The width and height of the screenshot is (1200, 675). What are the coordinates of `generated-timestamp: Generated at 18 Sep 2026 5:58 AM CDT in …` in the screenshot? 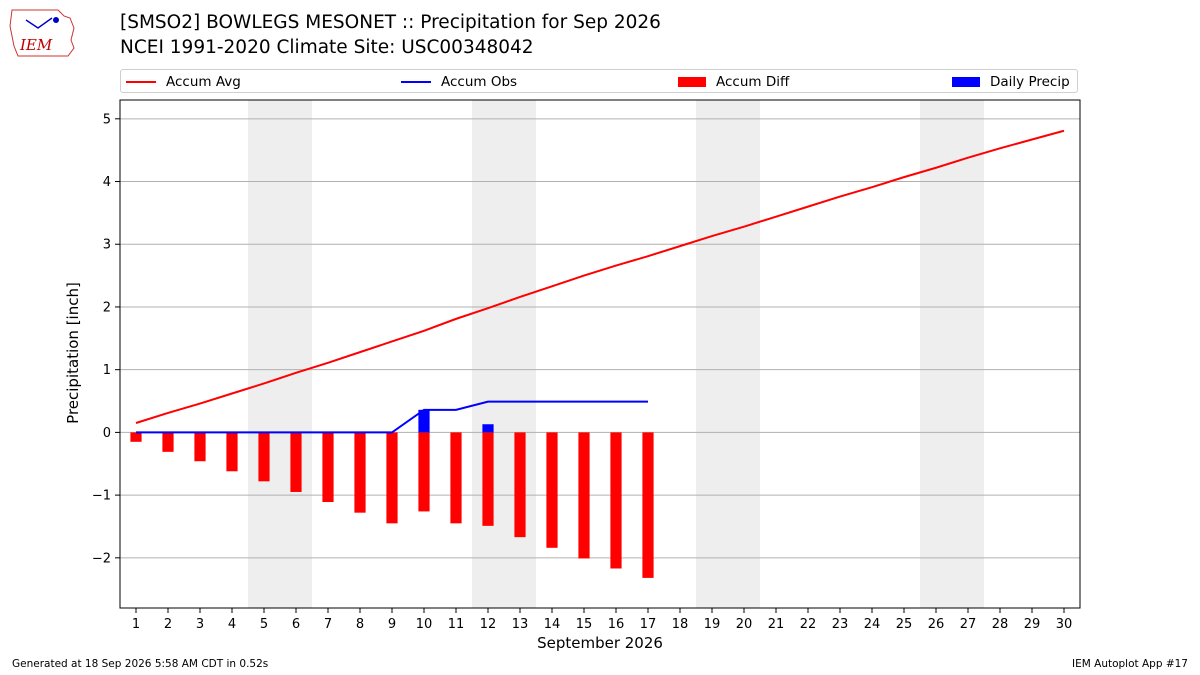 It's located at (140, 664).